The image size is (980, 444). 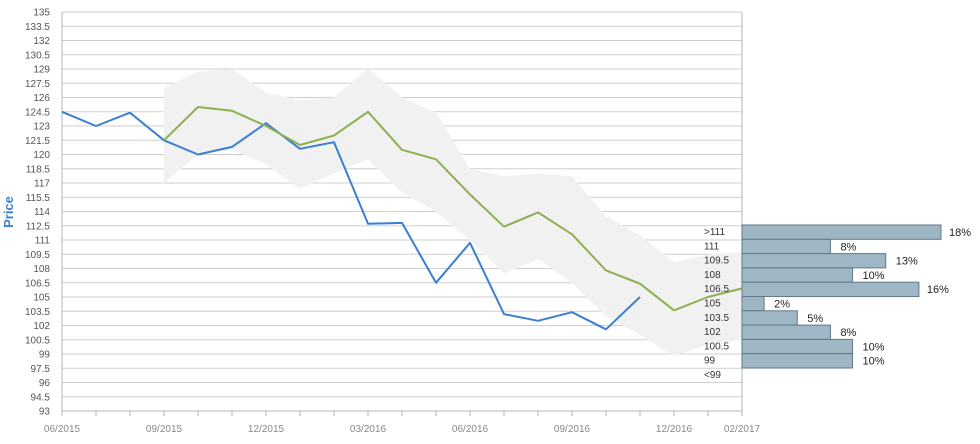 I want to click on histogram-bin-label: 100.5, so click(x=716, y=346).